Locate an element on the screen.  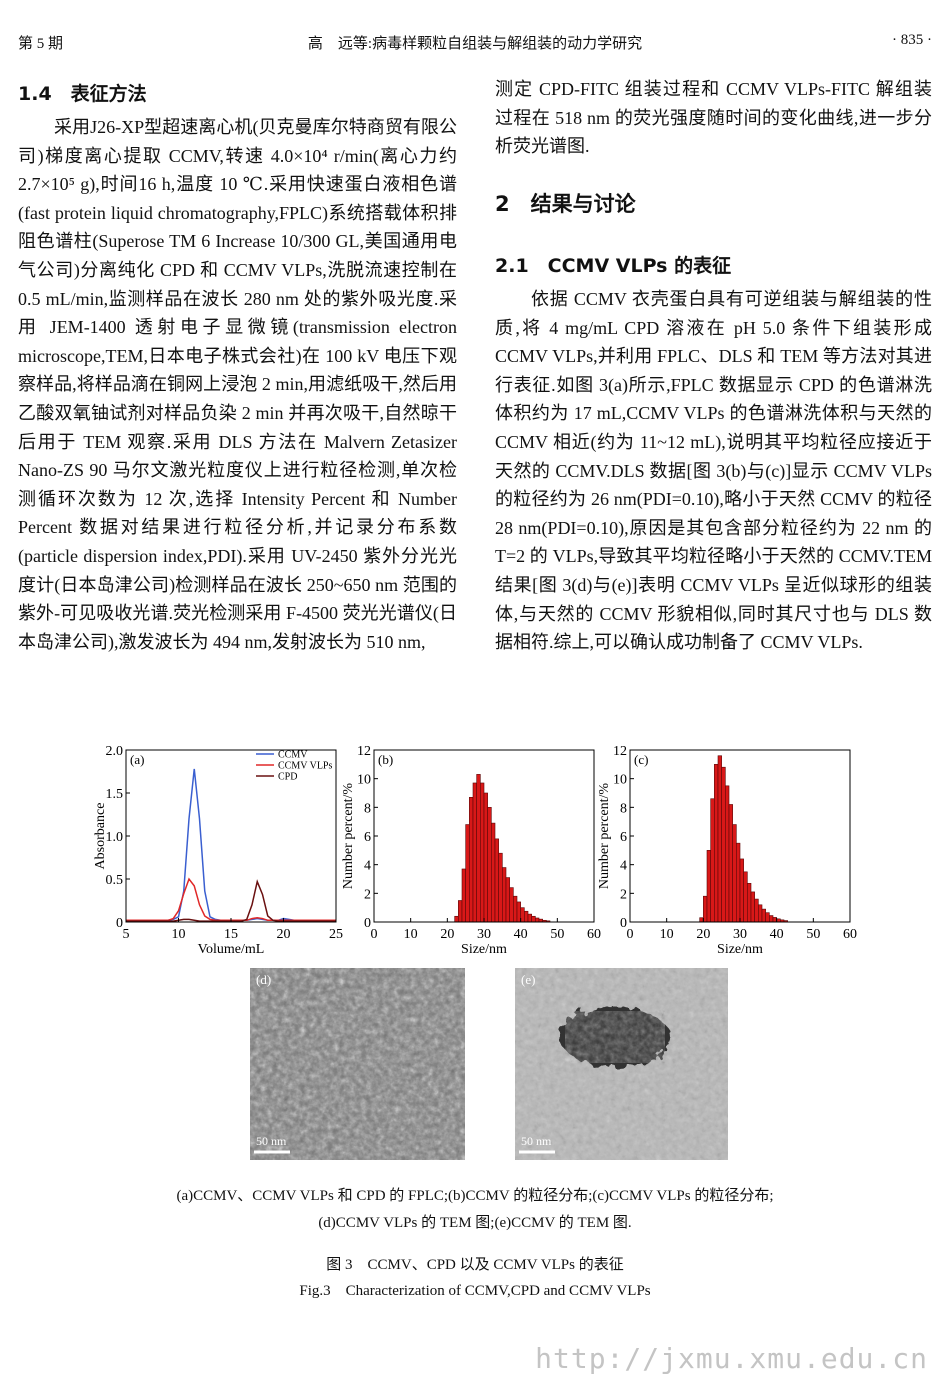
y-tick-label: 1.0 is located at coordinates (115, 837).